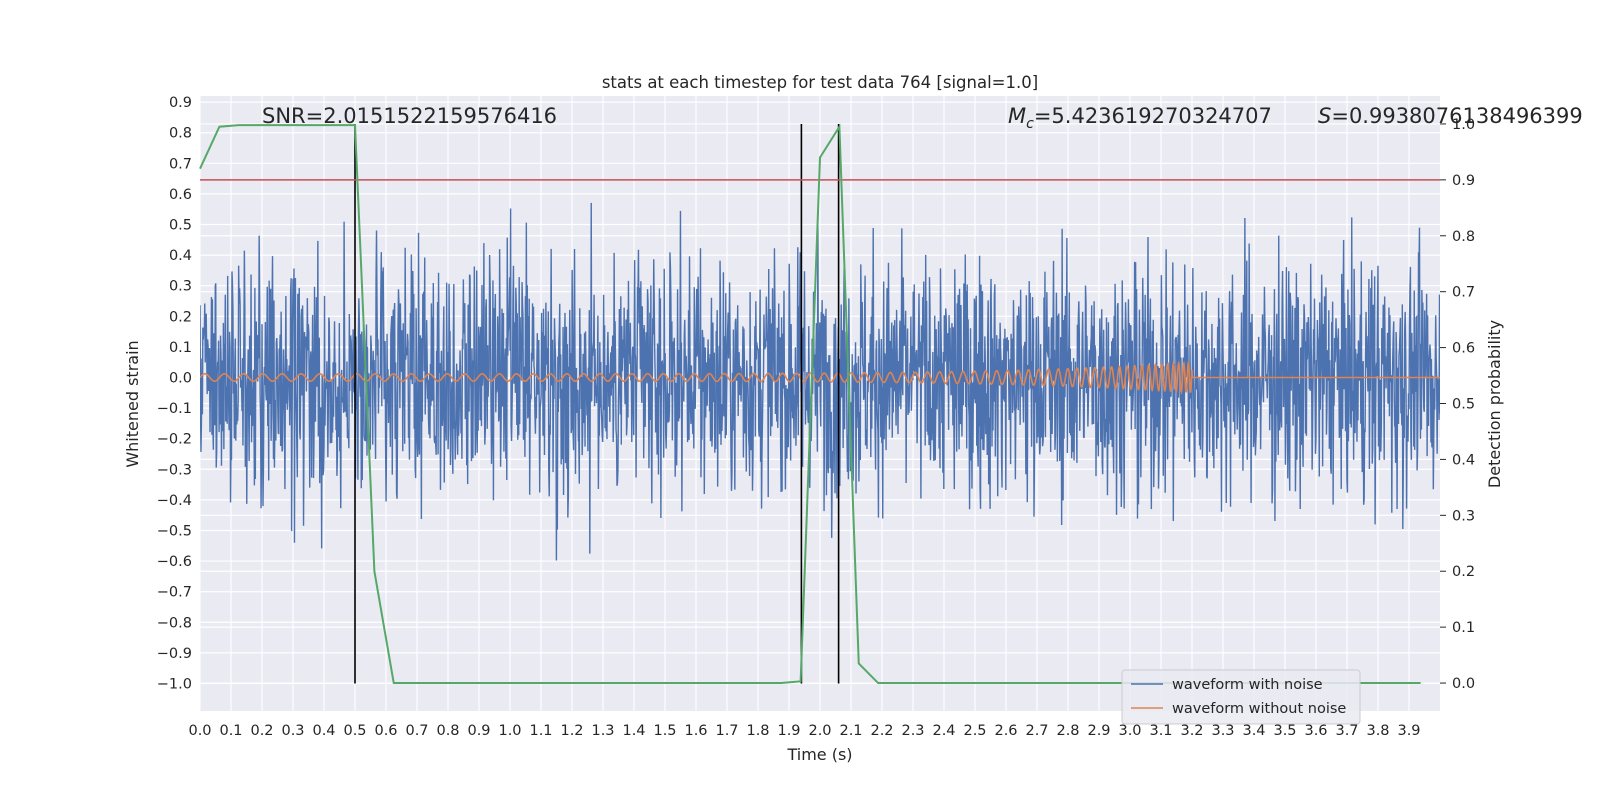 The height and width of the screenshot is (800, 1600). I want to click on y2-tick-label: 0.7, so click(1463, 293).